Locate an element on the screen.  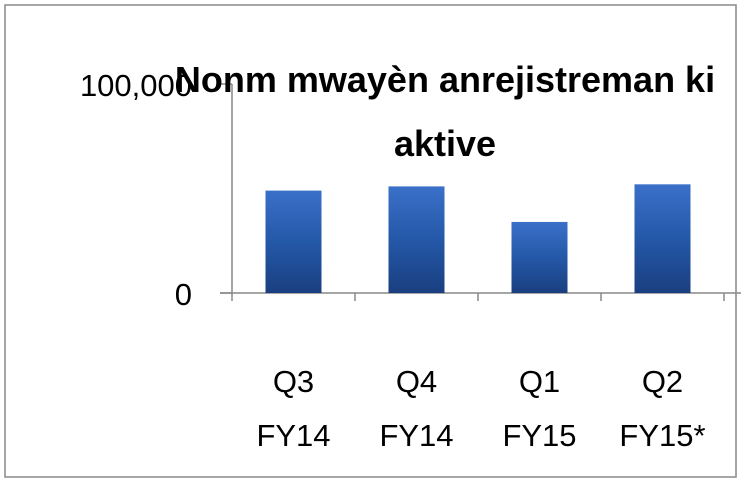
x-tick-label: Q3 FY14 is located at coordinates (293, 408).